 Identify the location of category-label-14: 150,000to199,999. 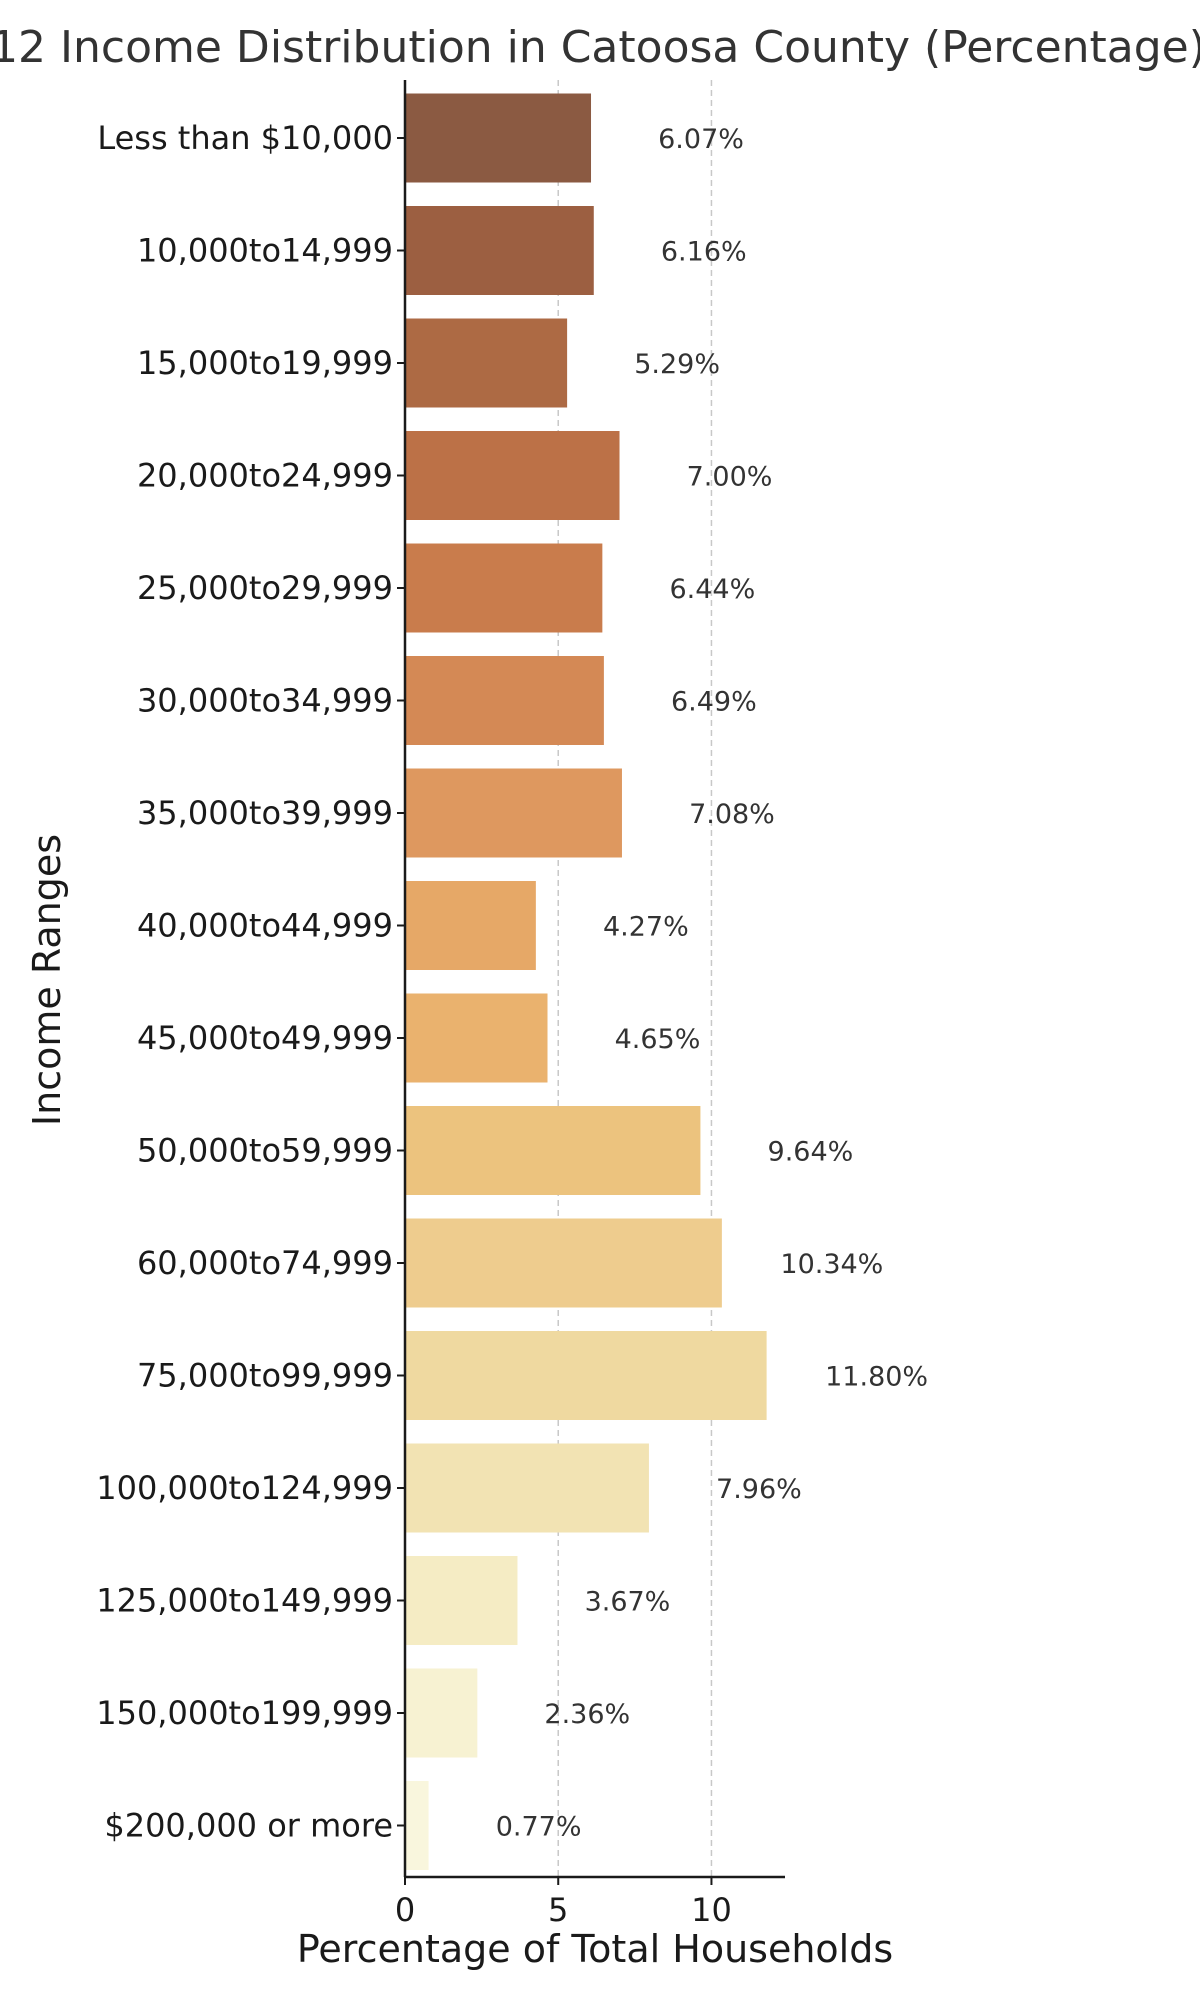
(244, 1713).